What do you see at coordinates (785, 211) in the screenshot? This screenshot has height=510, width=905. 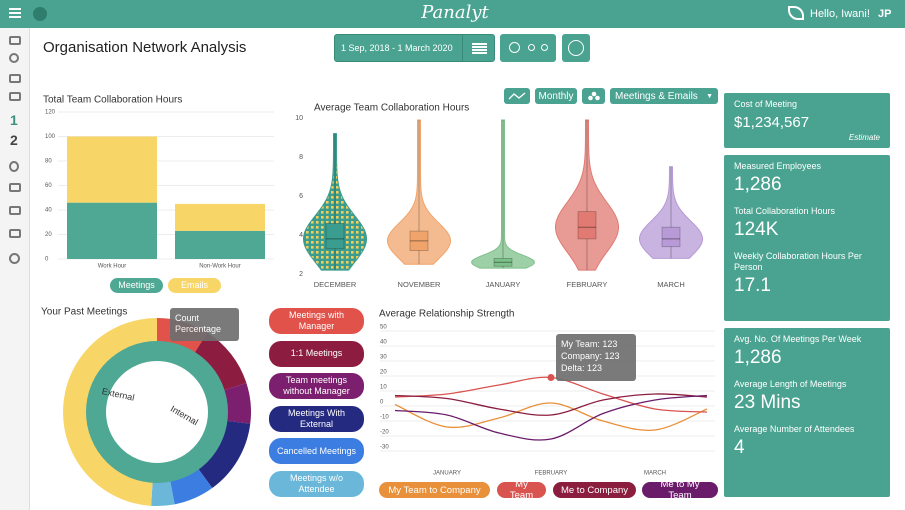 I see `kpi-label: Total Collaboration Hours` at bounding box center [785, 211].